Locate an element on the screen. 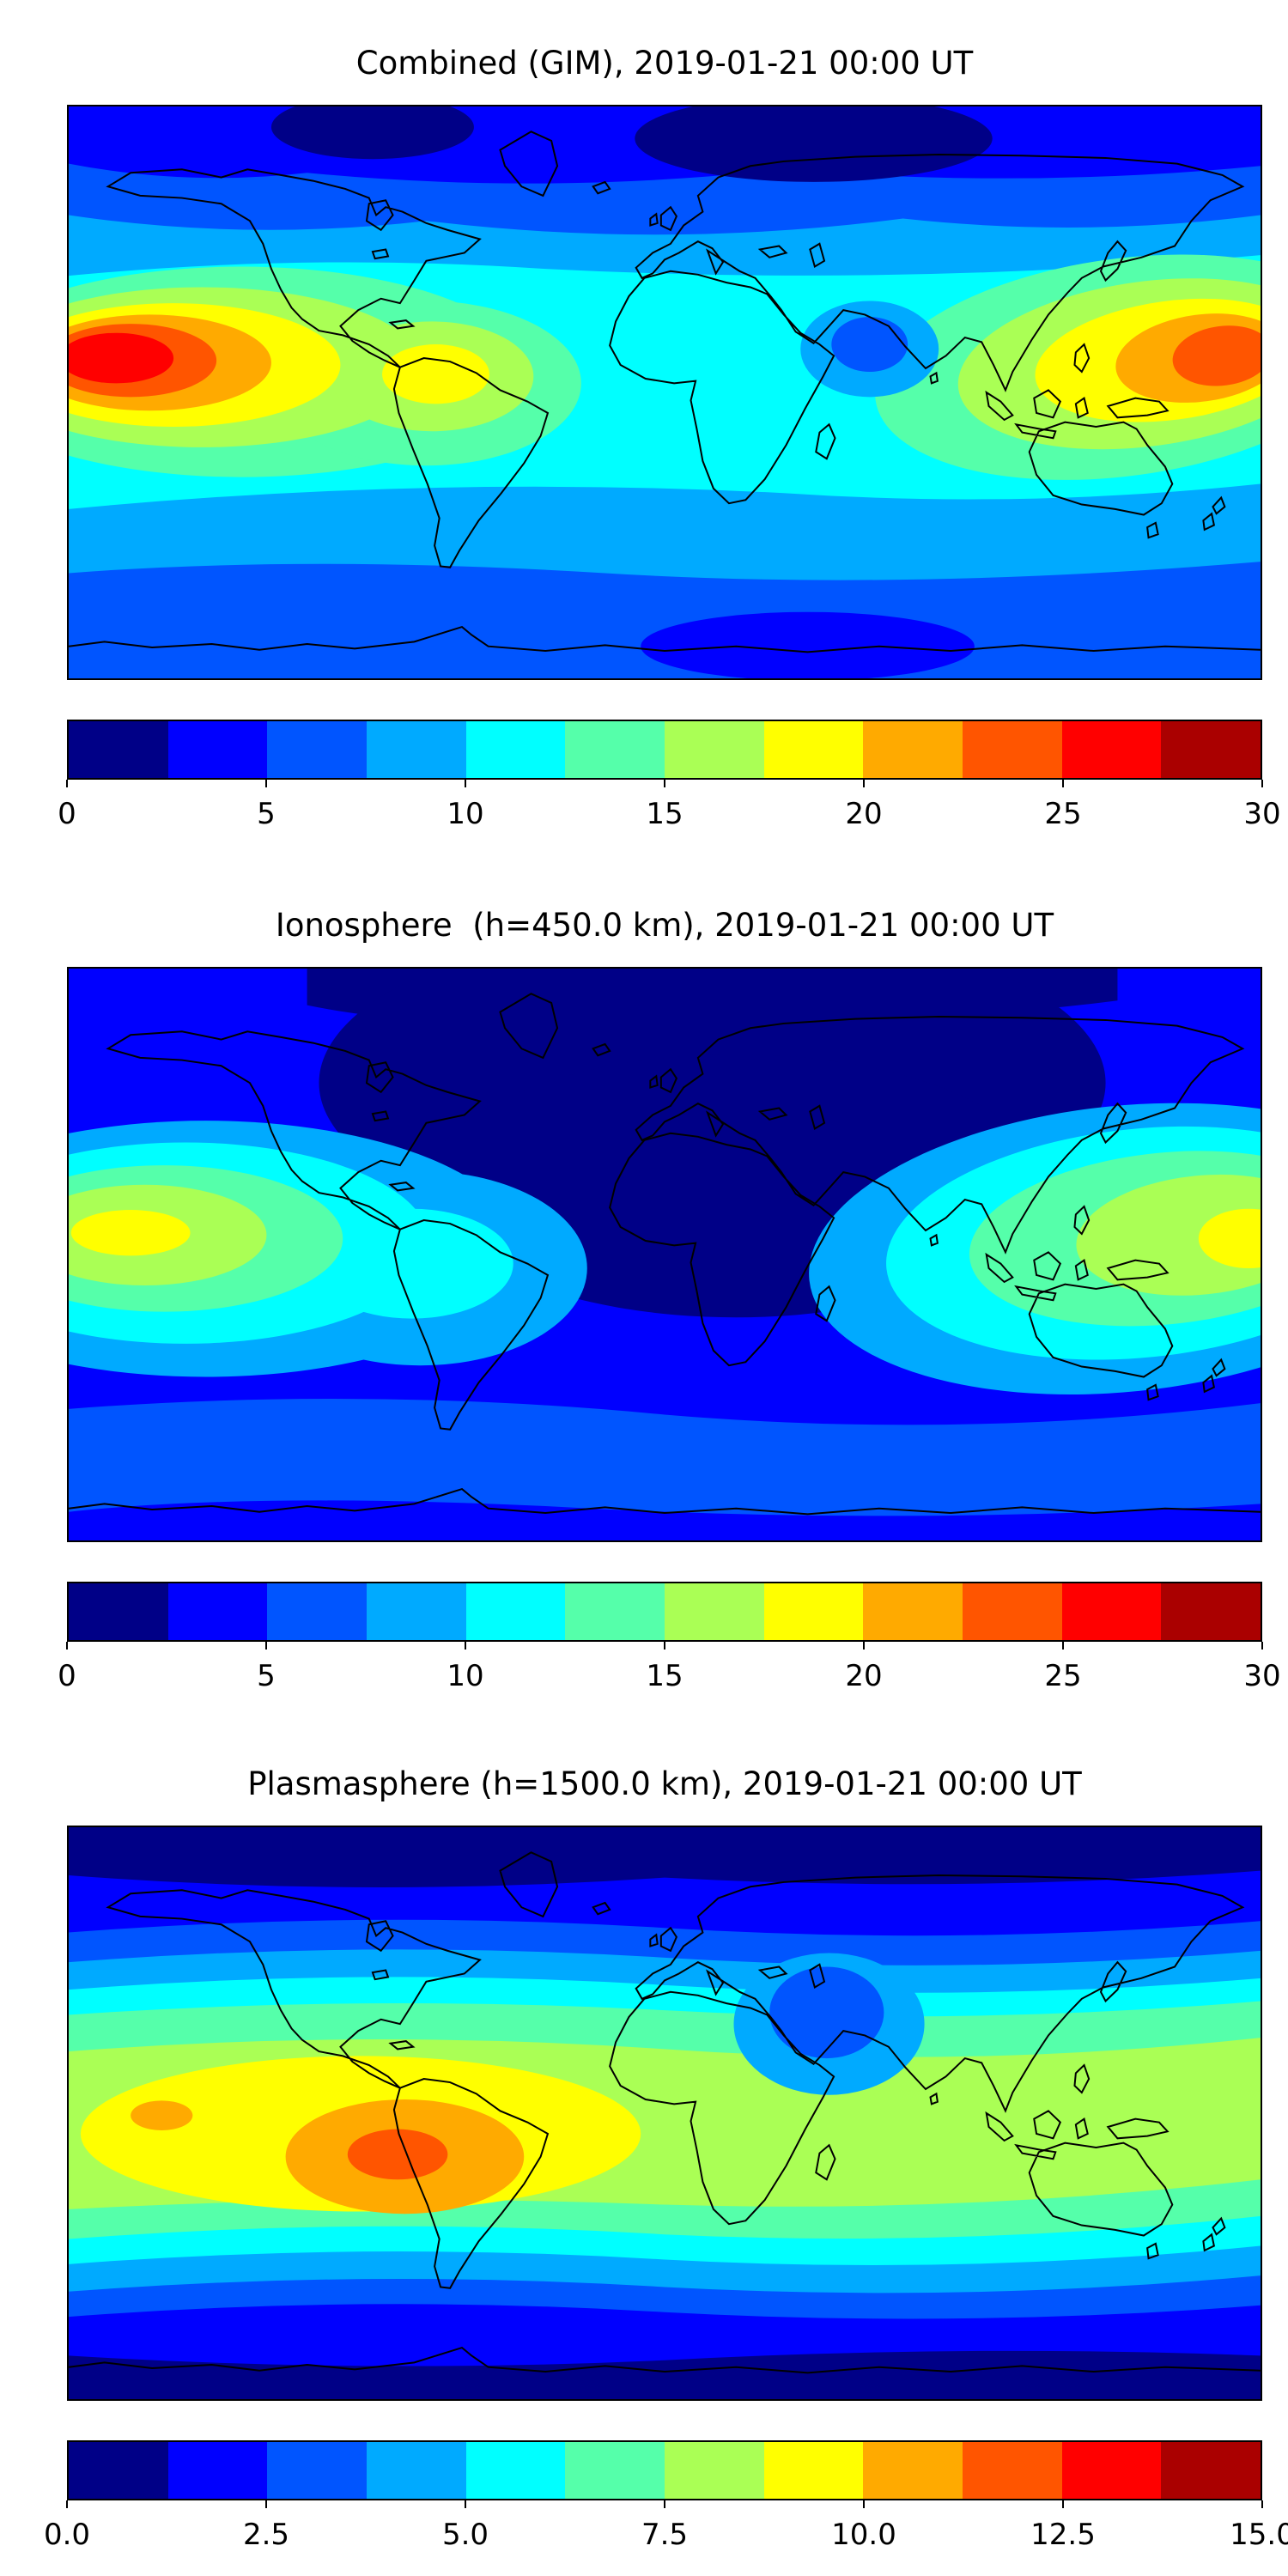  colorbar-tick-label: 20 is located at coordinates (864, 814).